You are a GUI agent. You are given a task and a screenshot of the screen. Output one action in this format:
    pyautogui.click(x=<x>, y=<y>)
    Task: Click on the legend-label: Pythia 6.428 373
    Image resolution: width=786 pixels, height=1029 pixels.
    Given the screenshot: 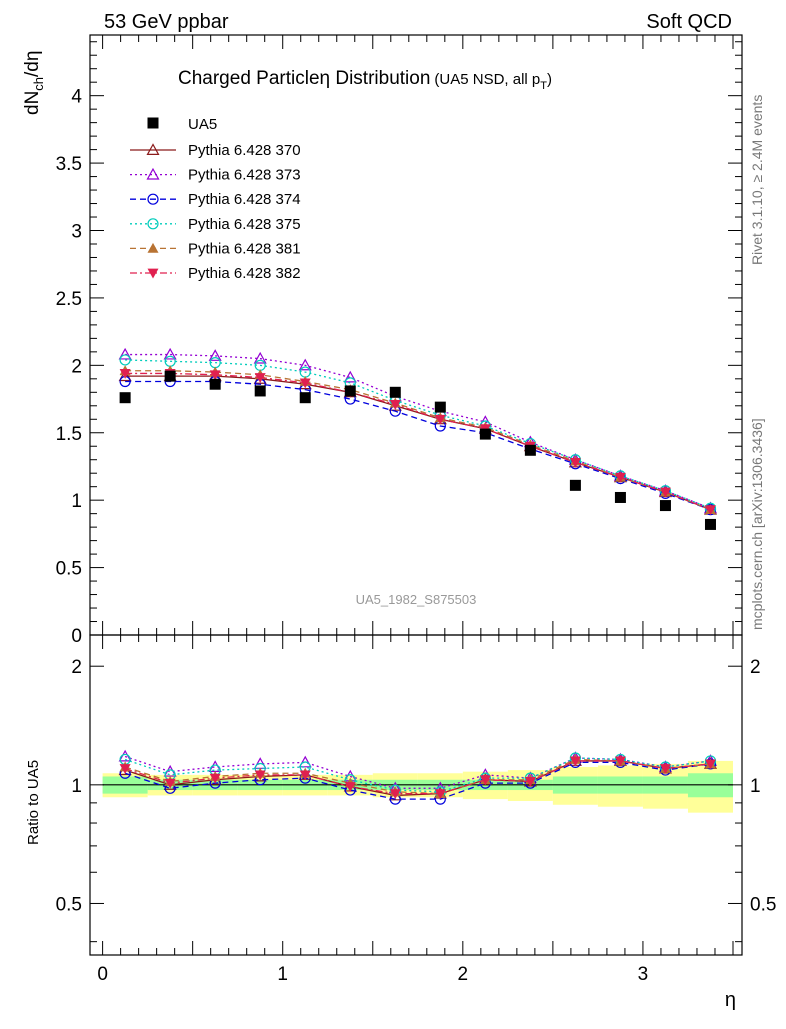 What is the action you would take?
    pyautogui.click(x=244, y=175)
    